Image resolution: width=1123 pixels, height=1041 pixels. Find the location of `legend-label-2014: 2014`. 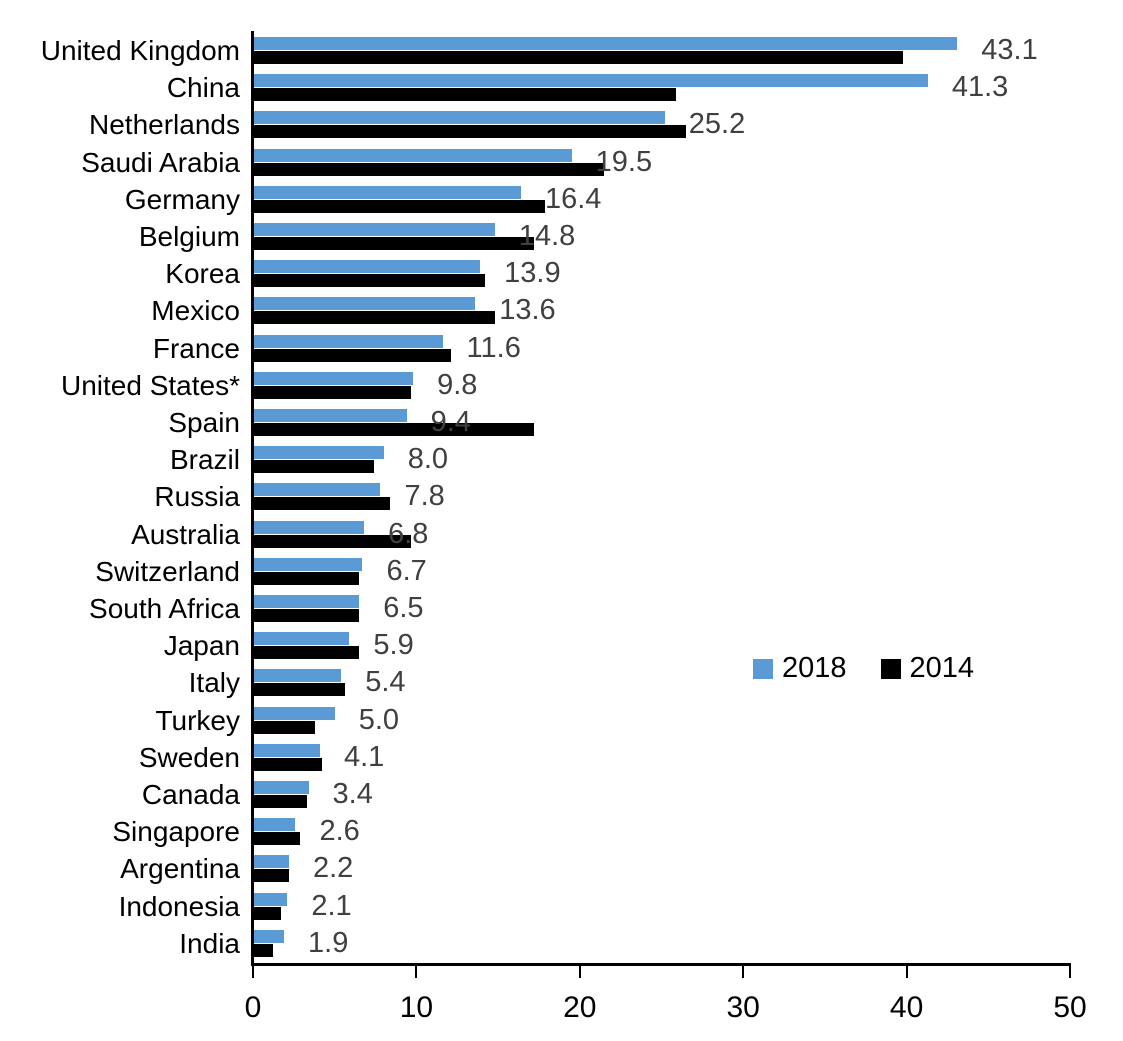

legend-label-2014: 2014 is located at coordinates (942, 668).